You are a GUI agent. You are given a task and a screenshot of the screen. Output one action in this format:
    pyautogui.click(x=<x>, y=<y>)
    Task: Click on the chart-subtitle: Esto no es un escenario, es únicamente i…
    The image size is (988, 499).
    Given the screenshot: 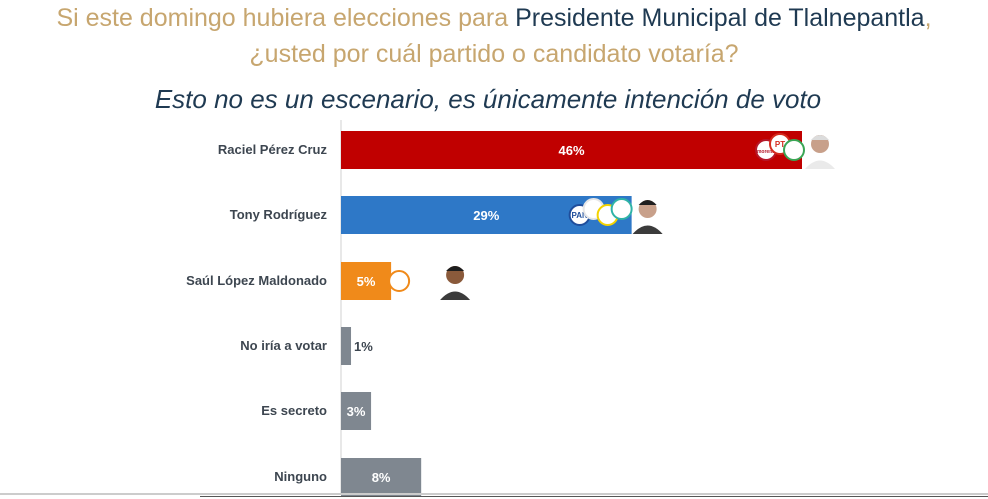 What is the action you would take?
    pyautogui.click(x=488, y=99)
    